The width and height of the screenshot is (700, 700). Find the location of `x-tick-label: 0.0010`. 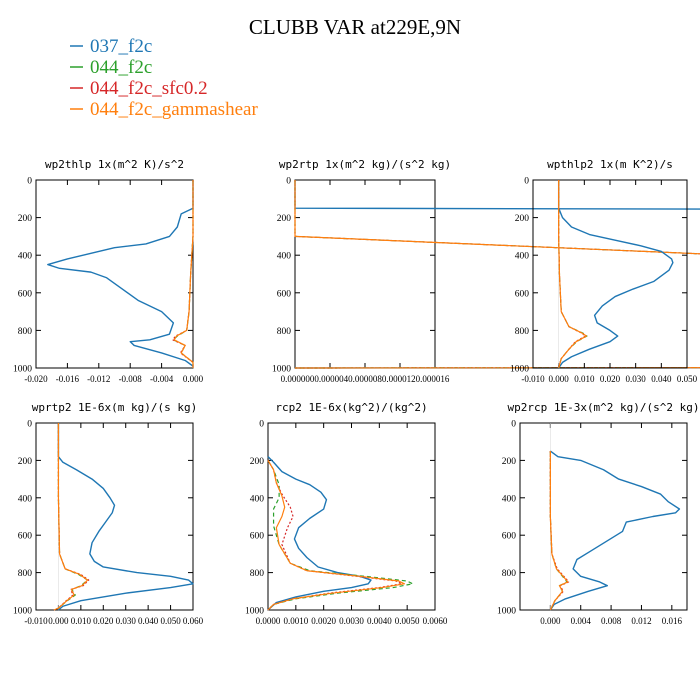

x-tick-label: 0.0010 is located at coordinates (295, 621).